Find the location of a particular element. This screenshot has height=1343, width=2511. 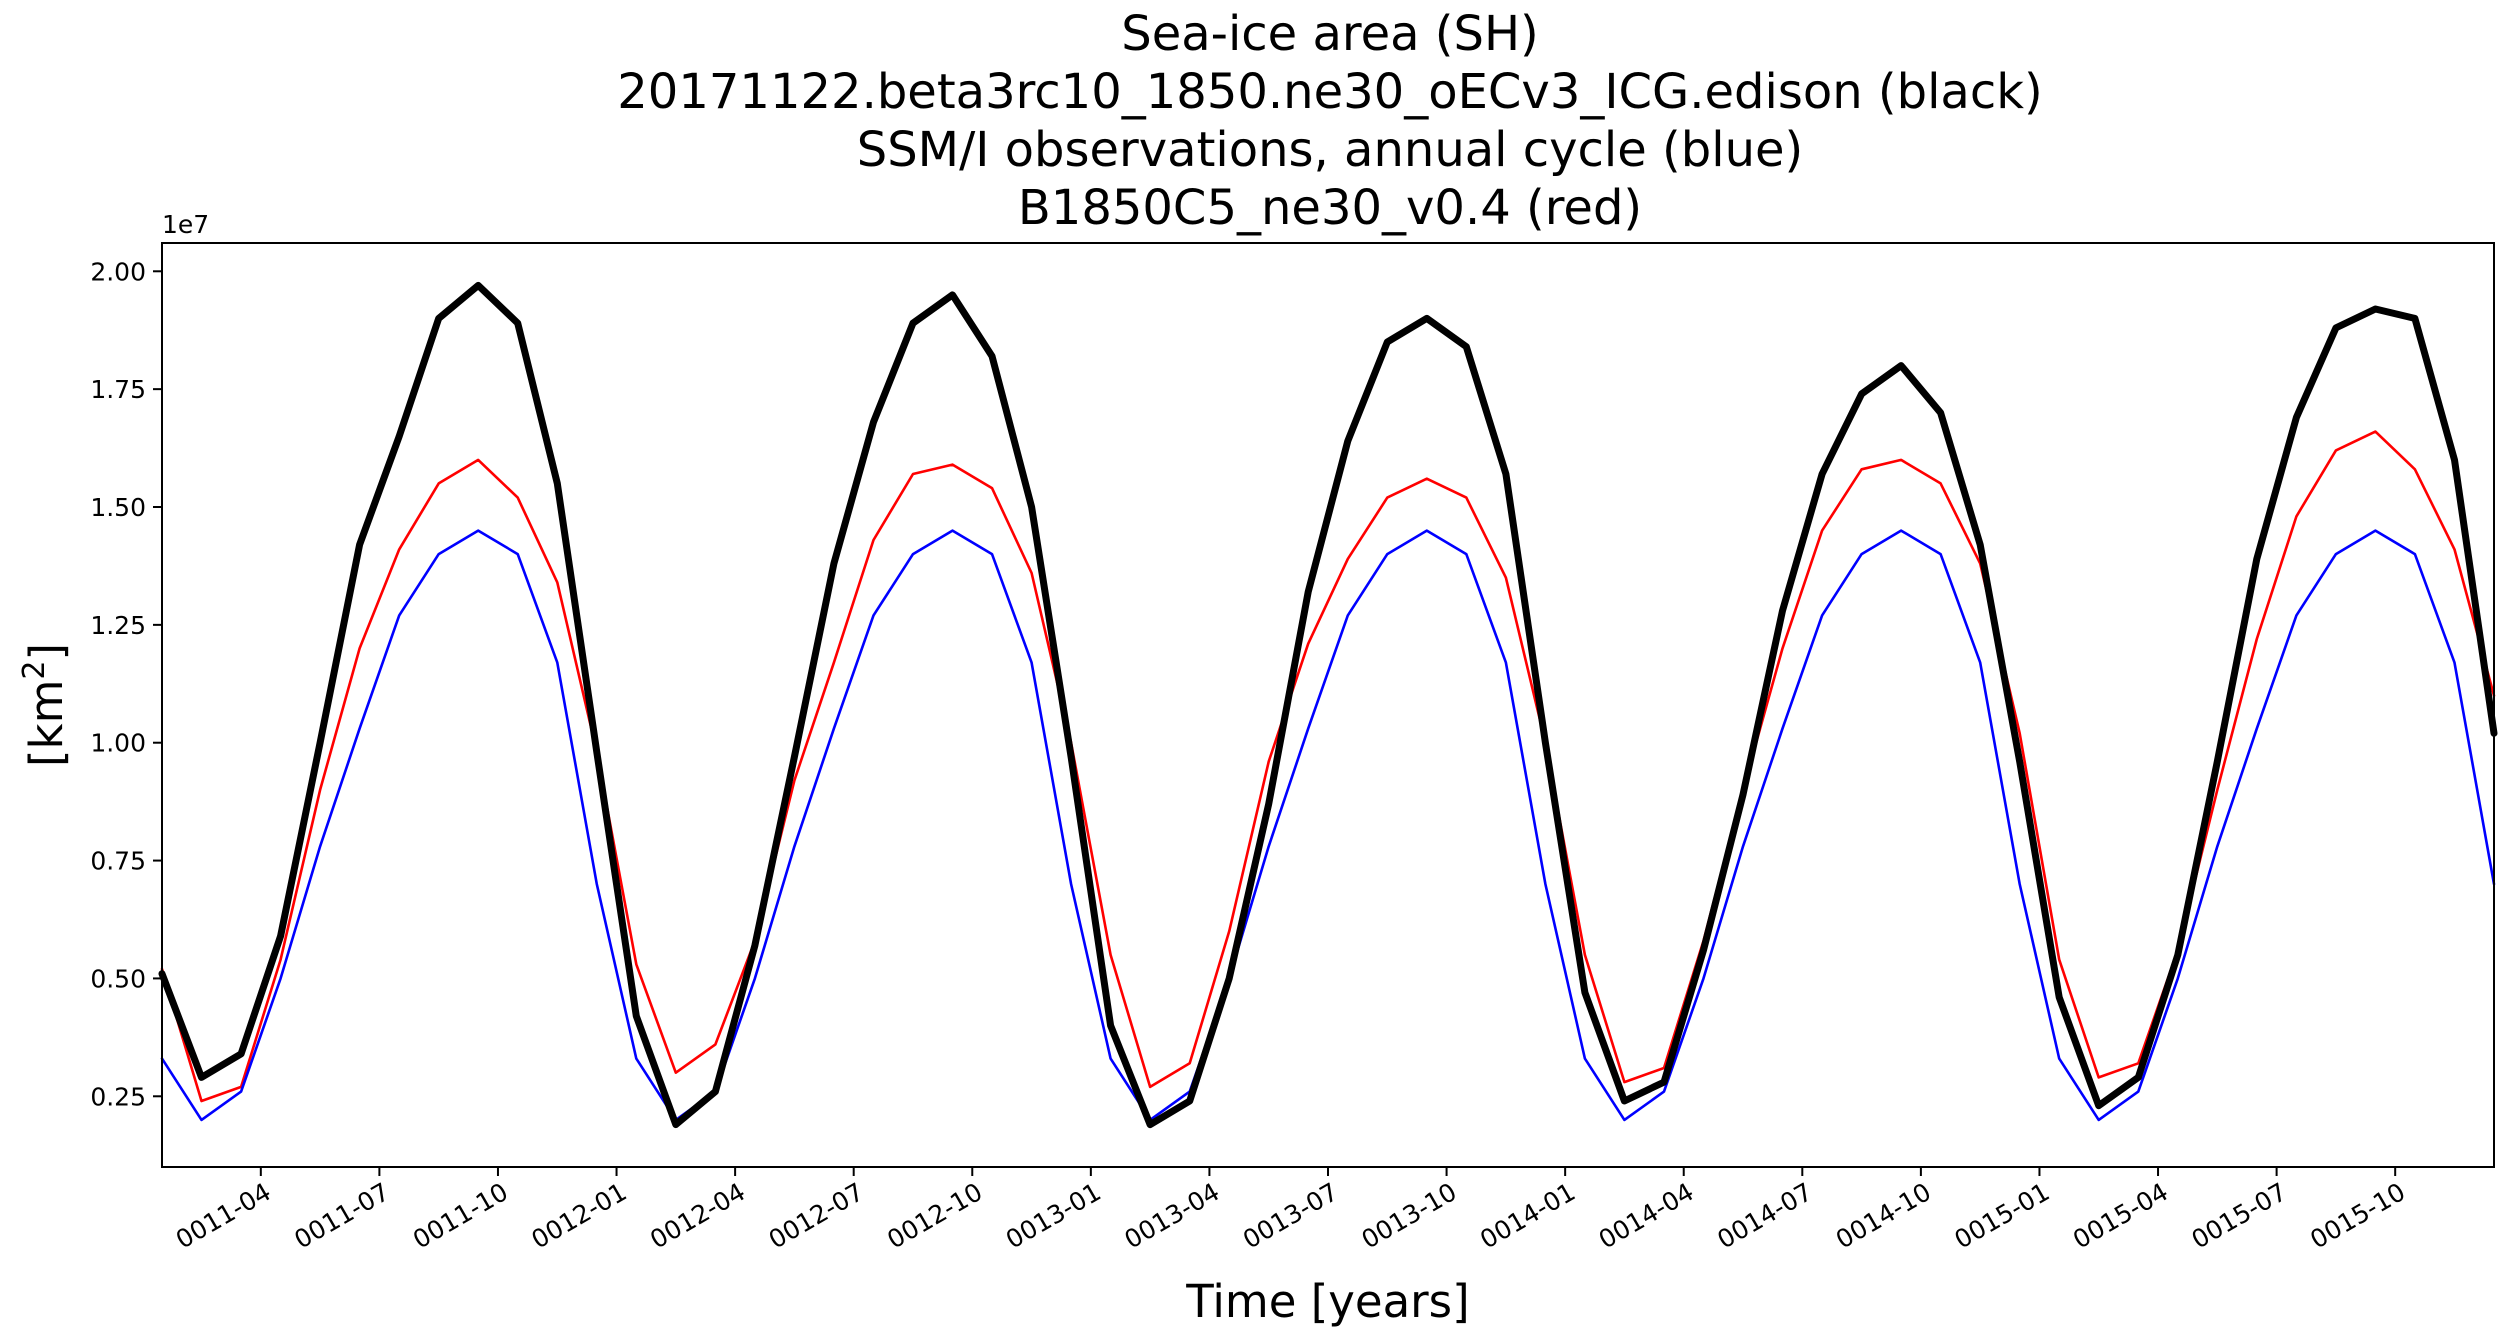

y-tick-label: 1.75 is located at coordinates (118, 389).